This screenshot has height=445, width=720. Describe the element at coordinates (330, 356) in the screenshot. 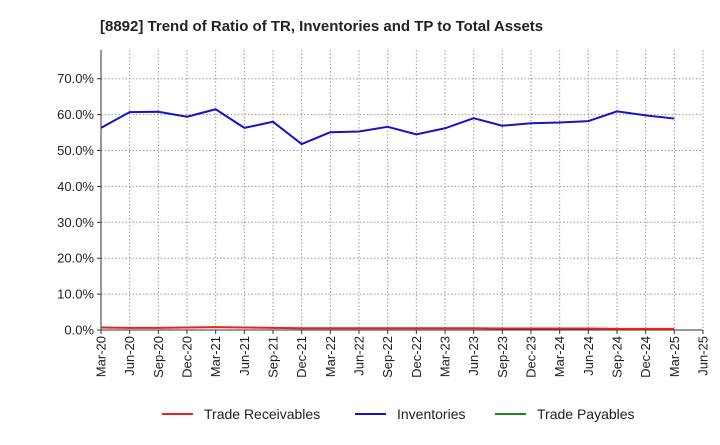

I see `x-tick-label: Mar-22` at that location.